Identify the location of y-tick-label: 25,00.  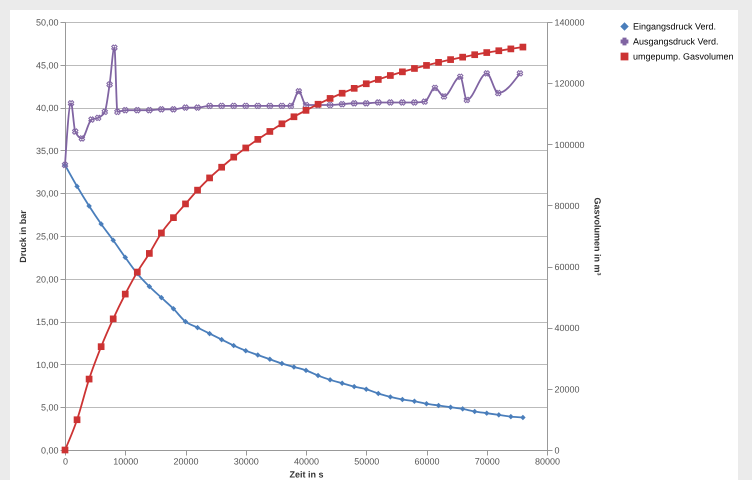
(47, 237).